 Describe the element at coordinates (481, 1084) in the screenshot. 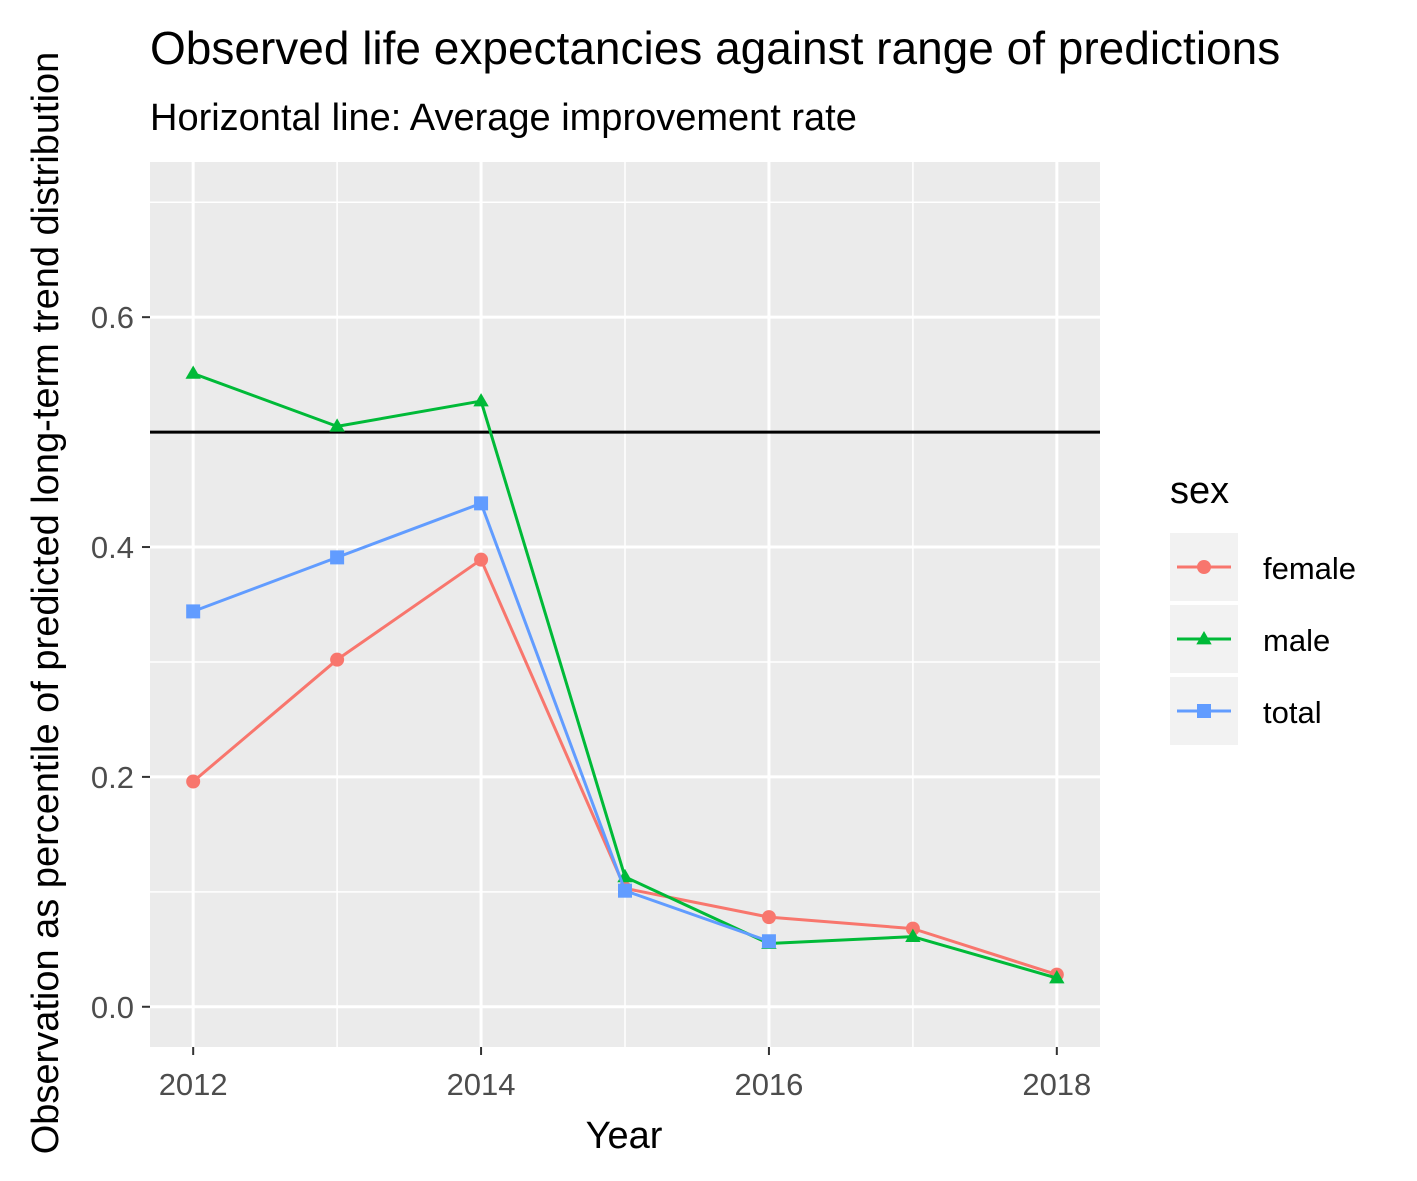

I see `x-tick-label: 2014` at that location.